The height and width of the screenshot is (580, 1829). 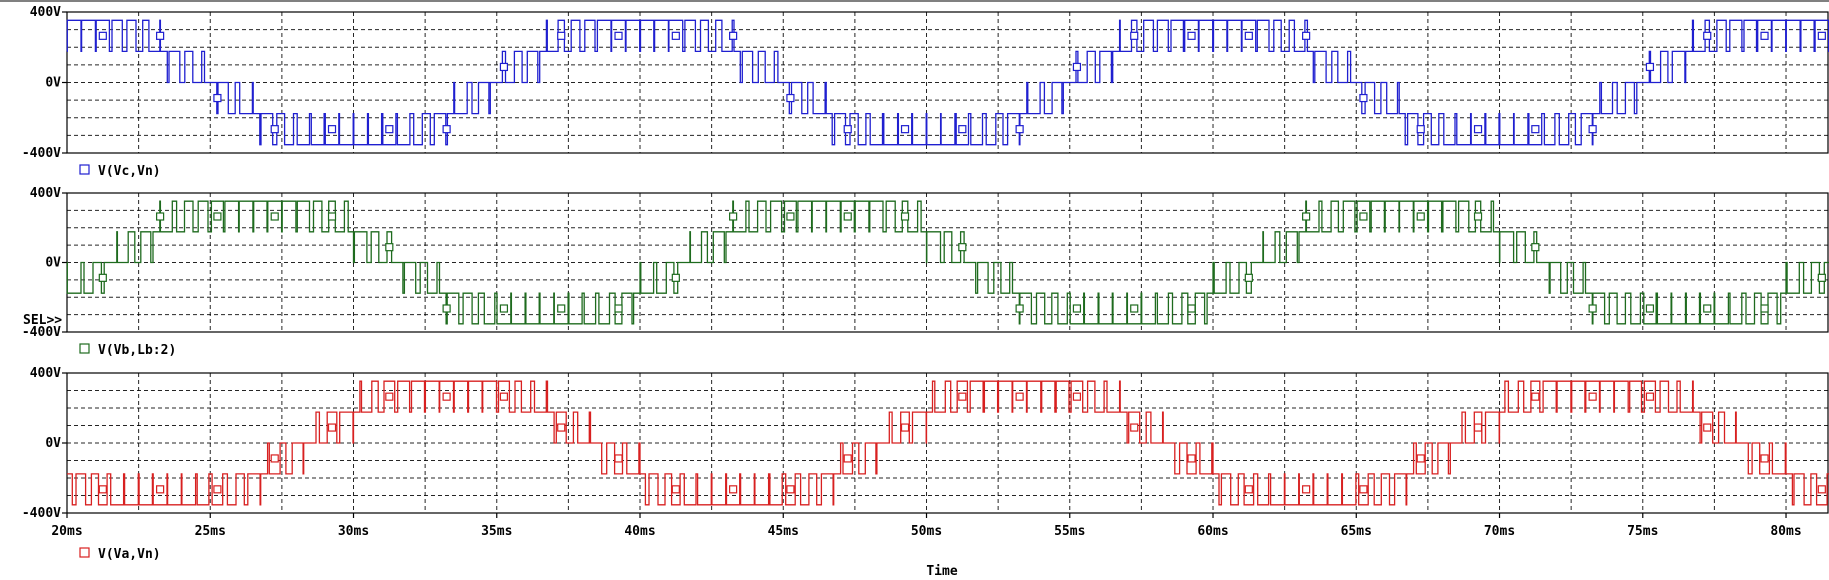 I want to click on x-tick-label: 75ms, so click(x=1642, y=531).